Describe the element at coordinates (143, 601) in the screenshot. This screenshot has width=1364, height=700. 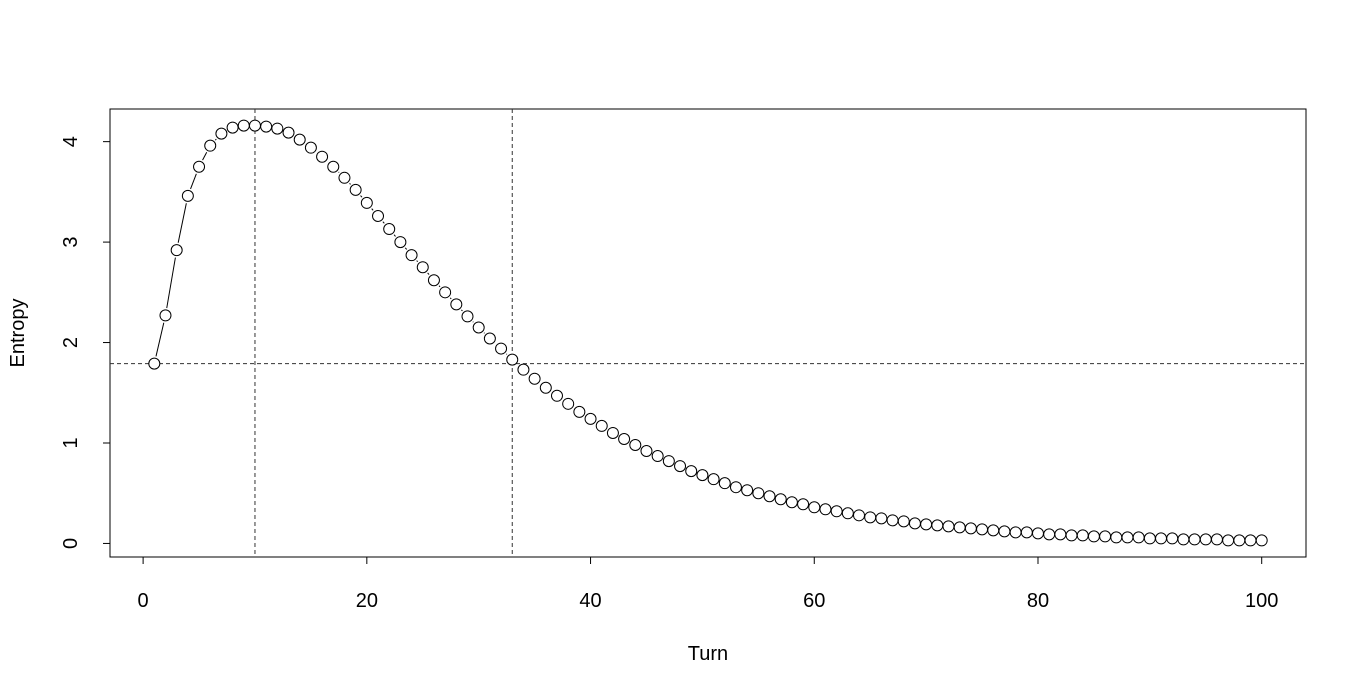
I see `x-tick-label: 0` at that location.